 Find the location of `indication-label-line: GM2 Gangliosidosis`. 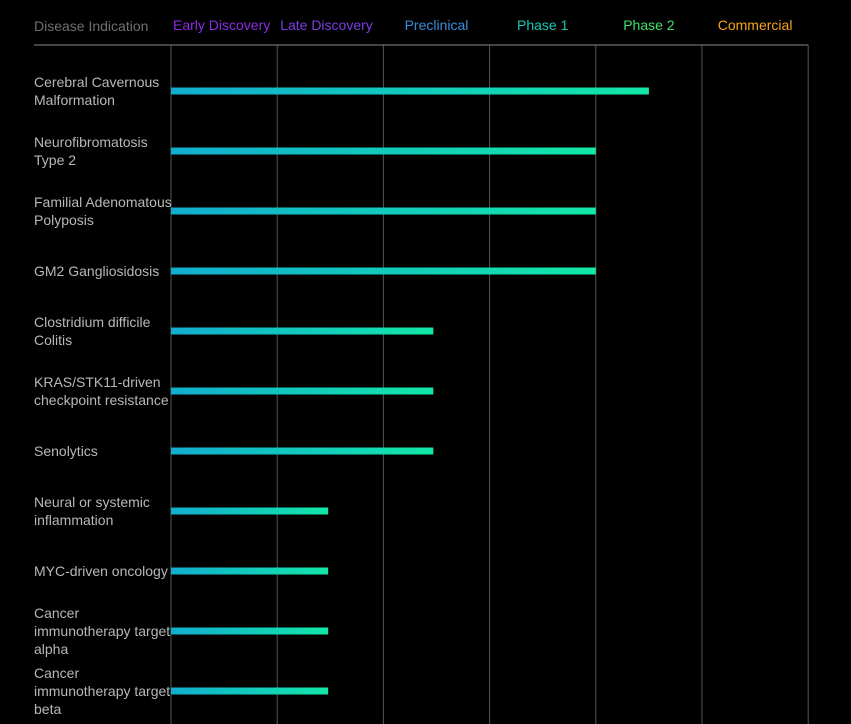

indication-label-line: GM2 Gangliosidosis is located at coordinates (96, 271).